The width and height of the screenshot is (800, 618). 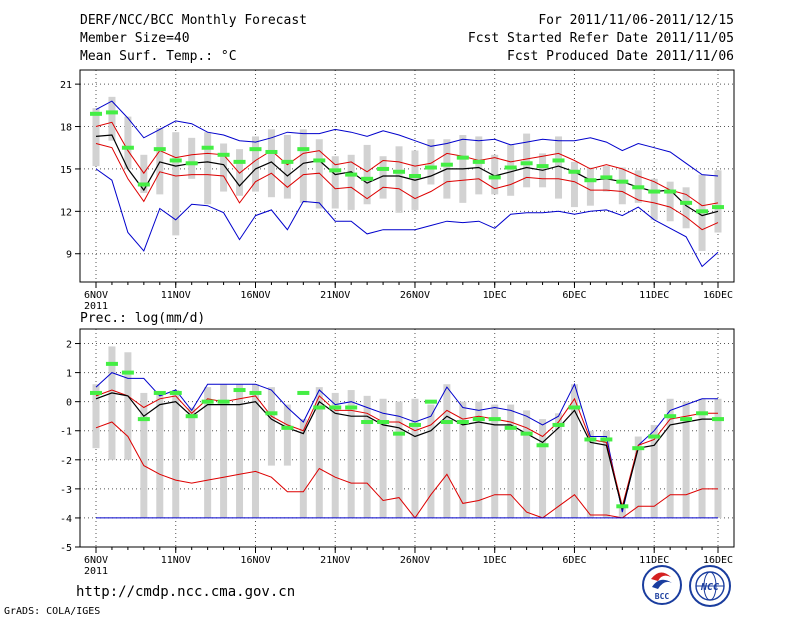 What do you see at coordinates (185, 592) in the screenshot?
I see `source-url: http://cmdp.ncc.cma.gov.cn` at bounding box center [185, 592].